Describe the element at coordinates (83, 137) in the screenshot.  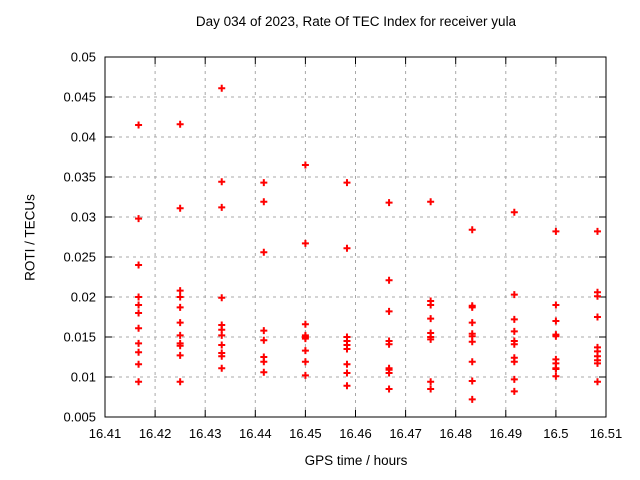
I see `y-tick-label: 0.04` at that location.